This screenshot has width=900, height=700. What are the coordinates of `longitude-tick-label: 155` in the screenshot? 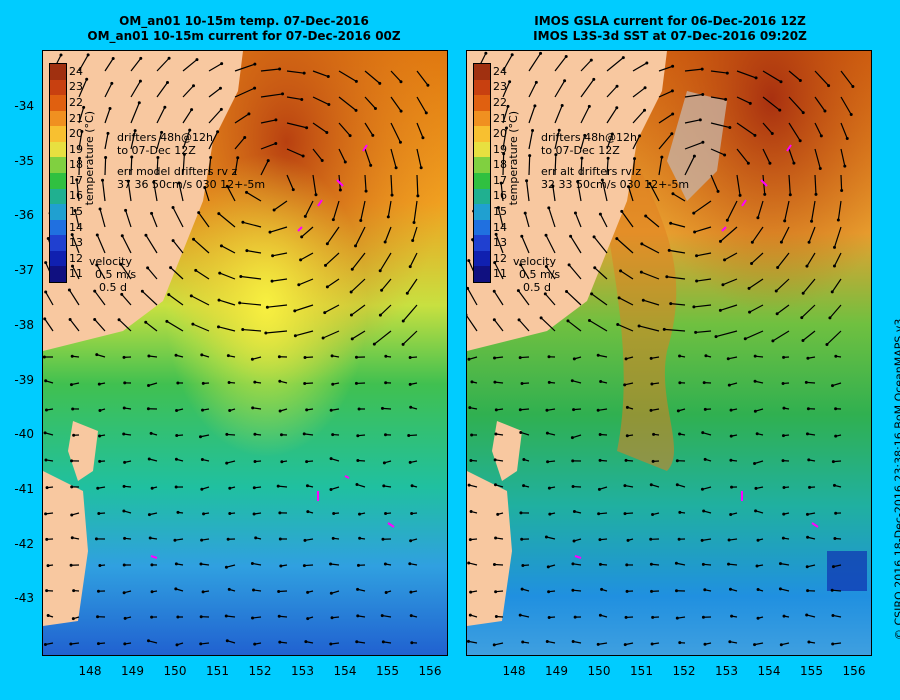 It's located at (811, 671).